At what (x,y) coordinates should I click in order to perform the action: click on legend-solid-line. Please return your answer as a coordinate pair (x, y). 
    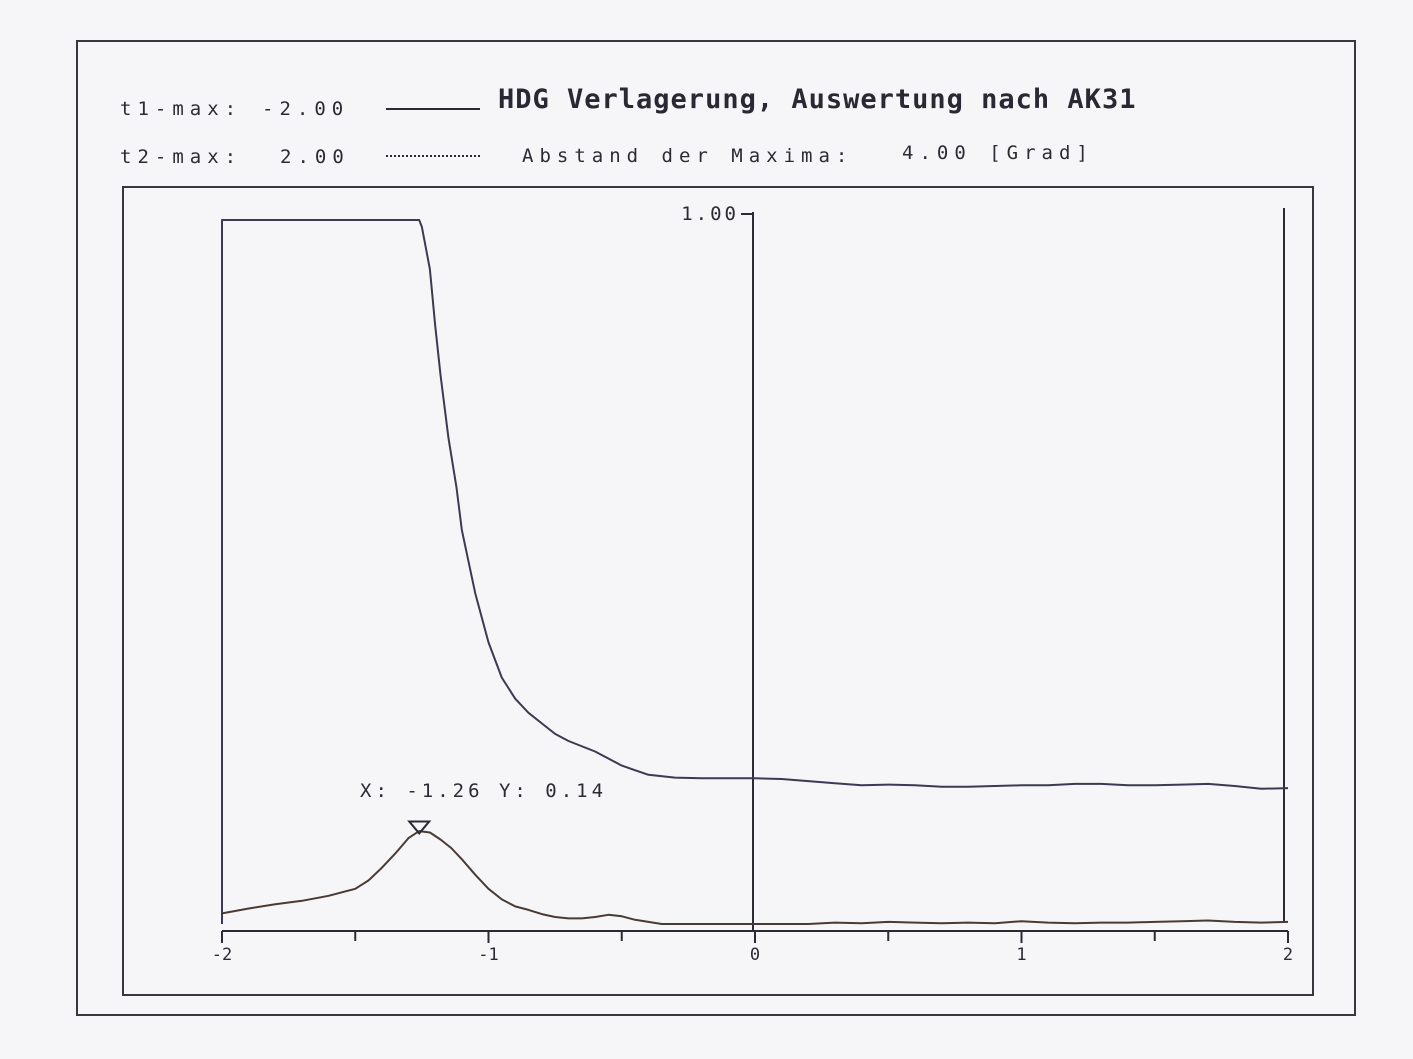
    Looking at the image, I should click on (433, 109).